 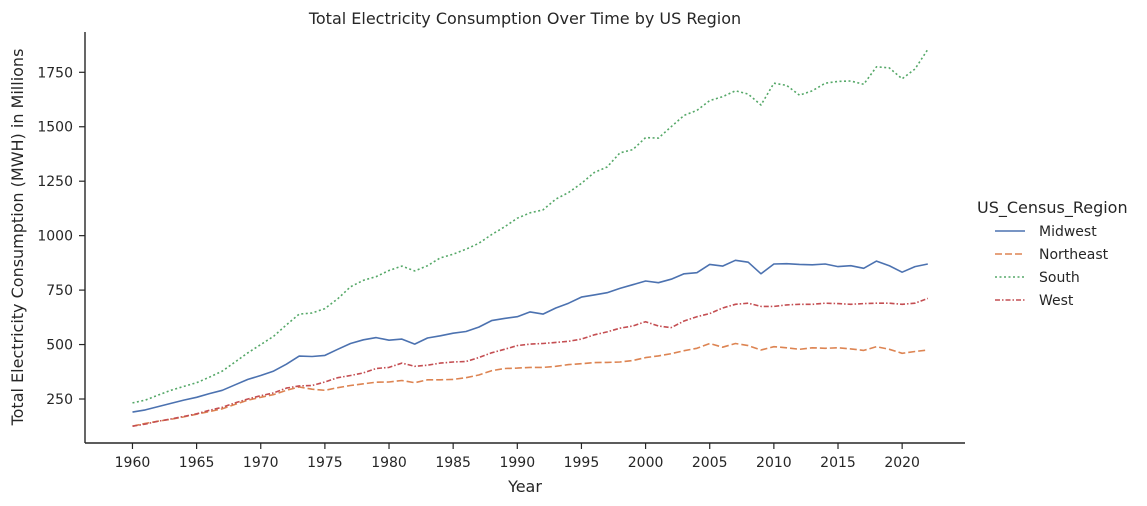 I want to click on x-tick-label: 2005, so click(x=710, y=463).